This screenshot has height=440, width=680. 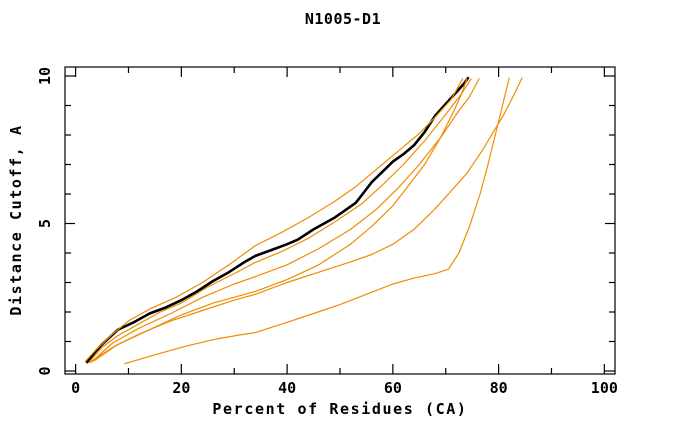 What do you see at coordinates (45, 370) in the screenshot?
I see `y-tick-label: 0` at bounding box center [45, 370].